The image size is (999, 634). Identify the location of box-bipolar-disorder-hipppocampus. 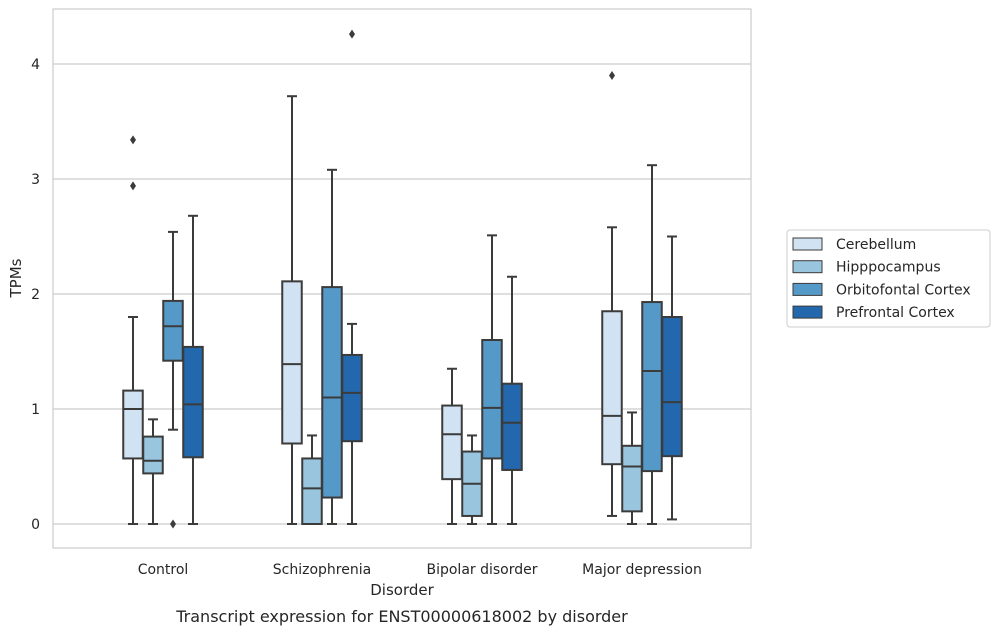
(472, 479).